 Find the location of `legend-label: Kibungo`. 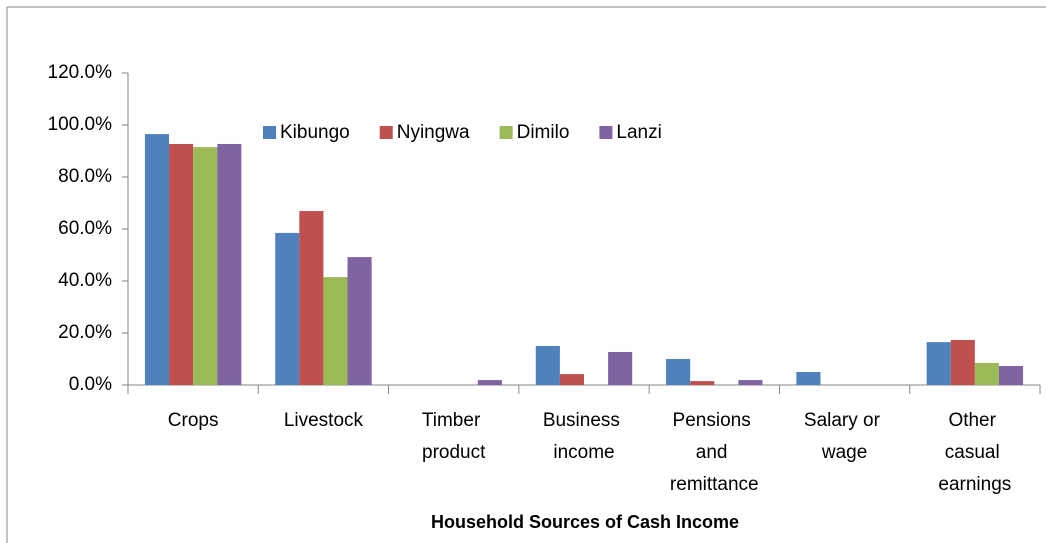

legend-label: Kibungo is located at coordinates (315, 132).